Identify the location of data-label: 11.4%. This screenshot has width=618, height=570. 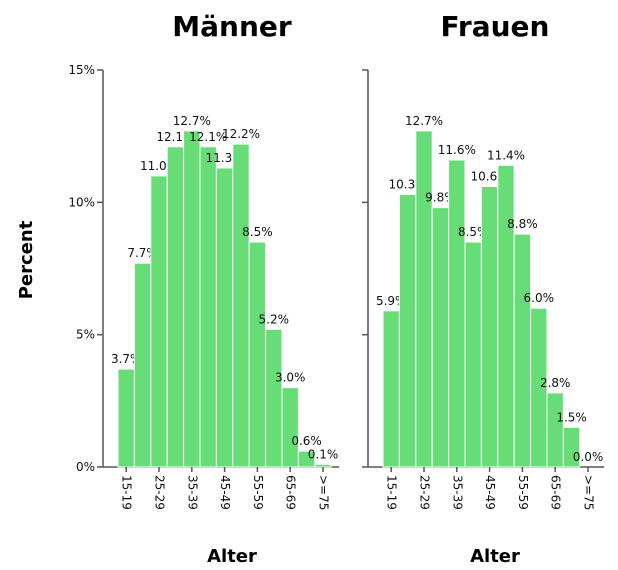
(506, 155).